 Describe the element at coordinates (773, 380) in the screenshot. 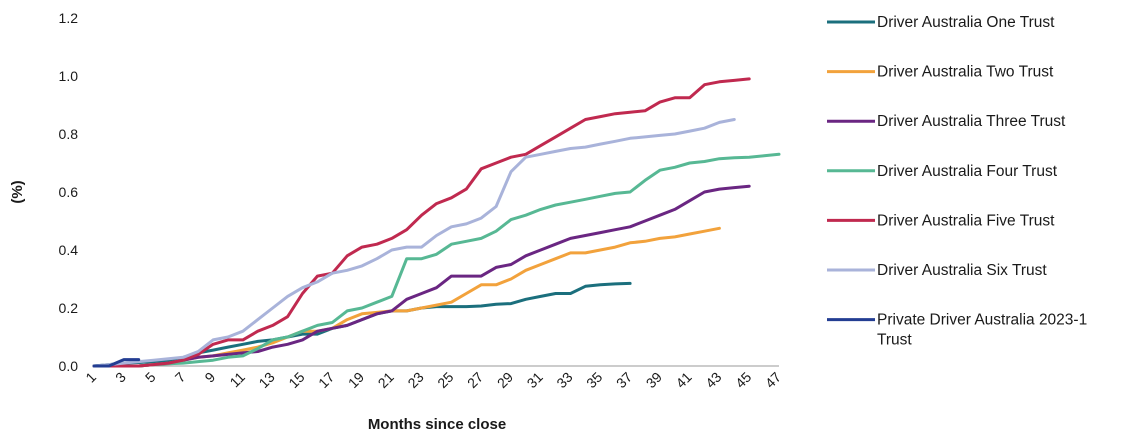

I see `x-tick-label: 47` at that location.